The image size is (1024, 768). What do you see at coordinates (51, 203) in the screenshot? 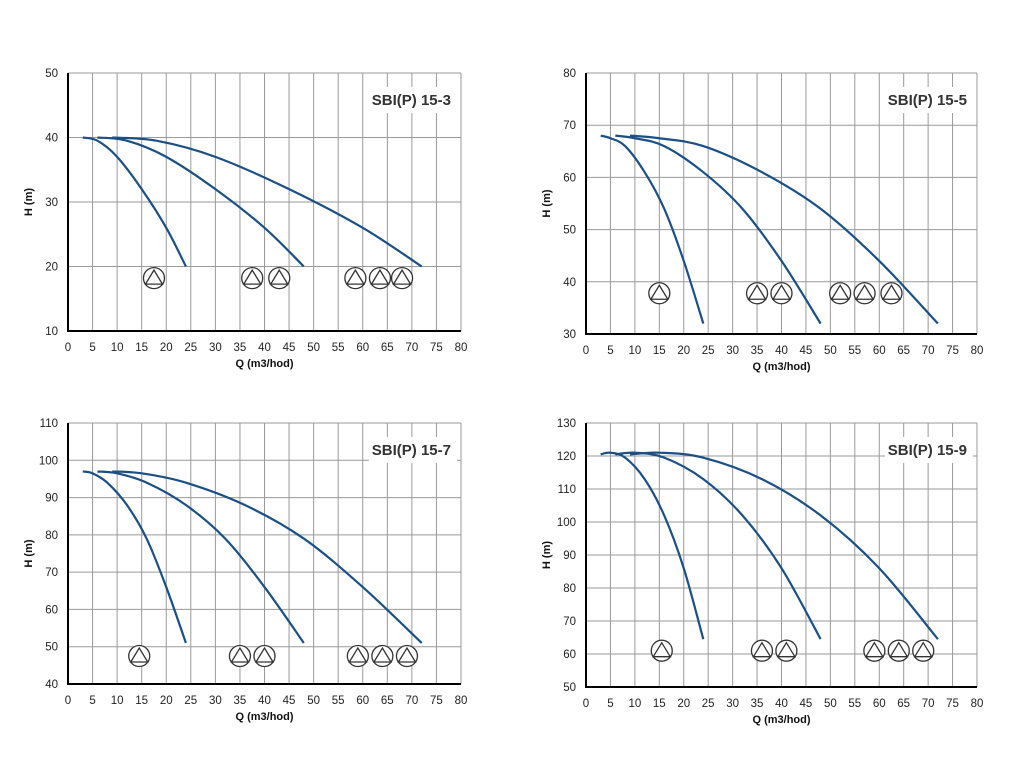
I see `y-tick-label: 30` at bounding box center [51, 203].